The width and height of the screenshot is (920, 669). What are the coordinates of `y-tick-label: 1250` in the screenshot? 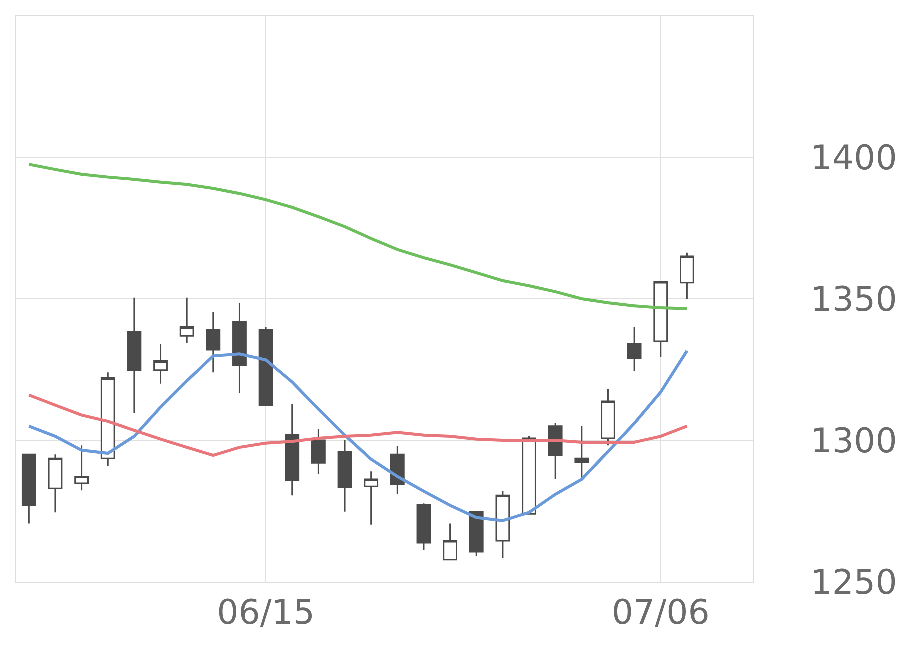 It's located at (854, 582).